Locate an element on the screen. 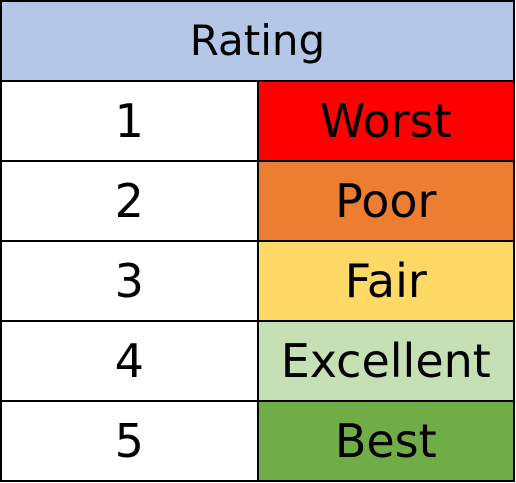  rating-number: 1 is located at coordinates (129, 121).